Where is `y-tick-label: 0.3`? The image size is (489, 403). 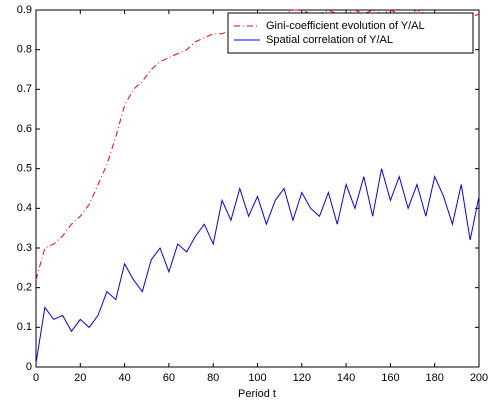
y-tick-label: 0.3 is located at coordinates (24, 248).